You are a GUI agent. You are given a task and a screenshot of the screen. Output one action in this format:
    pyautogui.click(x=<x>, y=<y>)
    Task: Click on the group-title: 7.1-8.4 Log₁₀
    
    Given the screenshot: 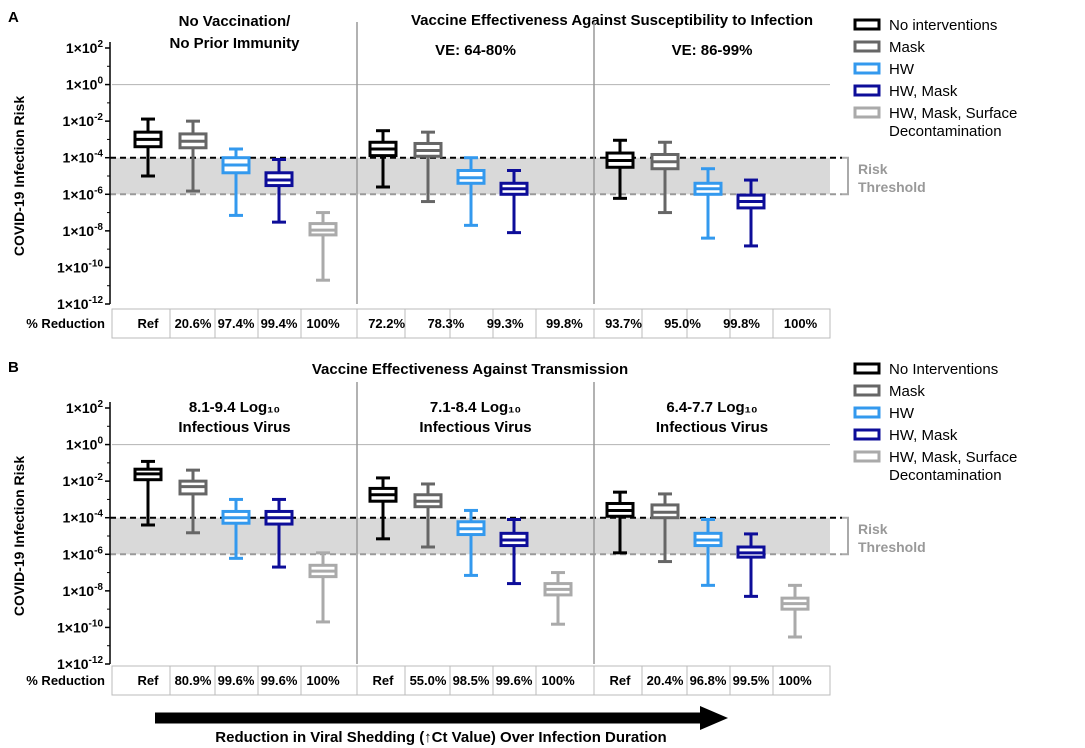 What is the action you would take?
    pyautogui.click(x=475, y=407)
    